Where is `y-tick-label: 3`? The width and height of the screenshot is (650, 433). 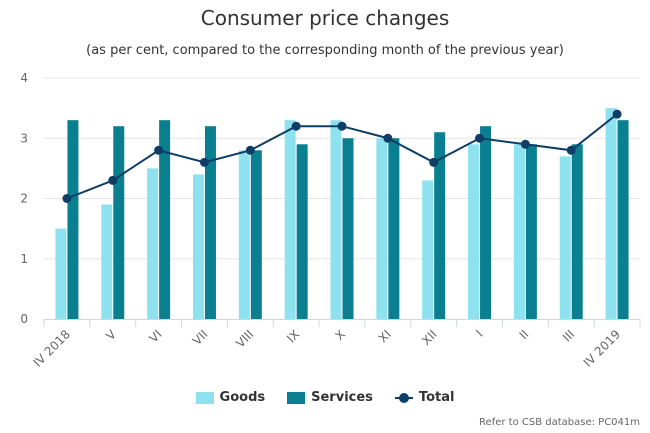
y-tick-label: 3 is located at coordinates (24, 138).